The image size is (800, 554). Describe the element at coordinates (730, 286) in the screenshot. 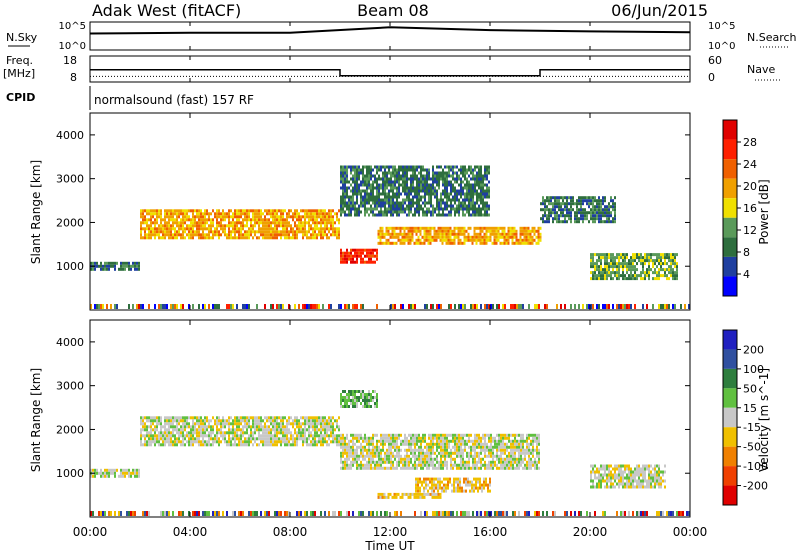

I see `power-colorbar-swatch` at that location.